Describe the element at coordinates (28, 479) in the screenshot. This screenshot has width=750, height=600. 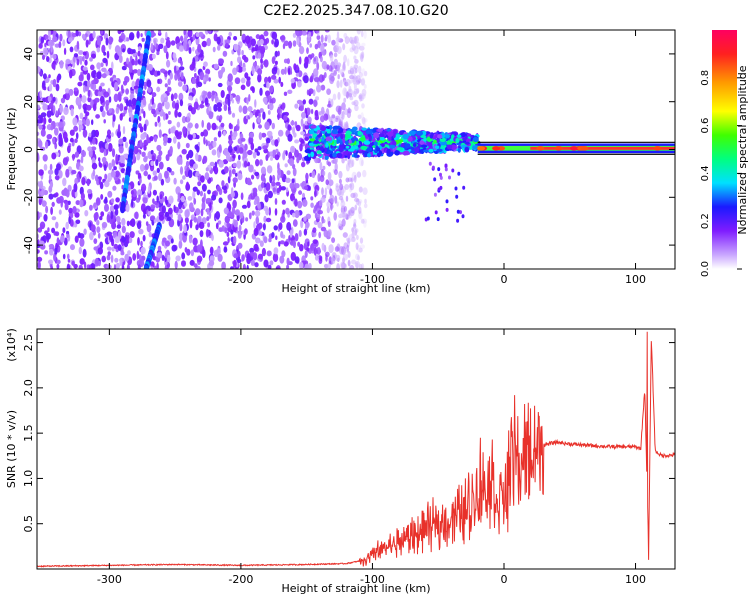
I see `y-tick-label: 1.0` at that location.